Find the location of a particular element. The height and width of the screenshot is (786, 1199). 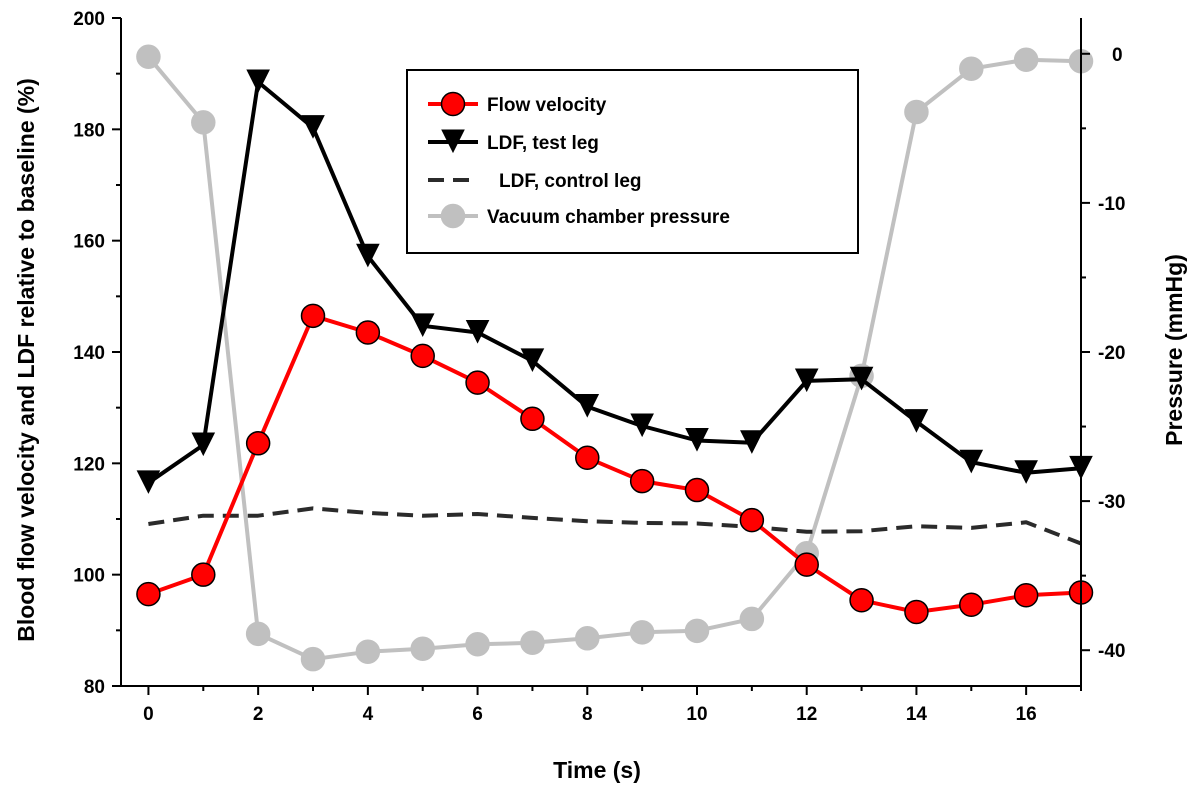

y2-axis-title: Pressure (mmHg) is located at coordinates (1174, 350).